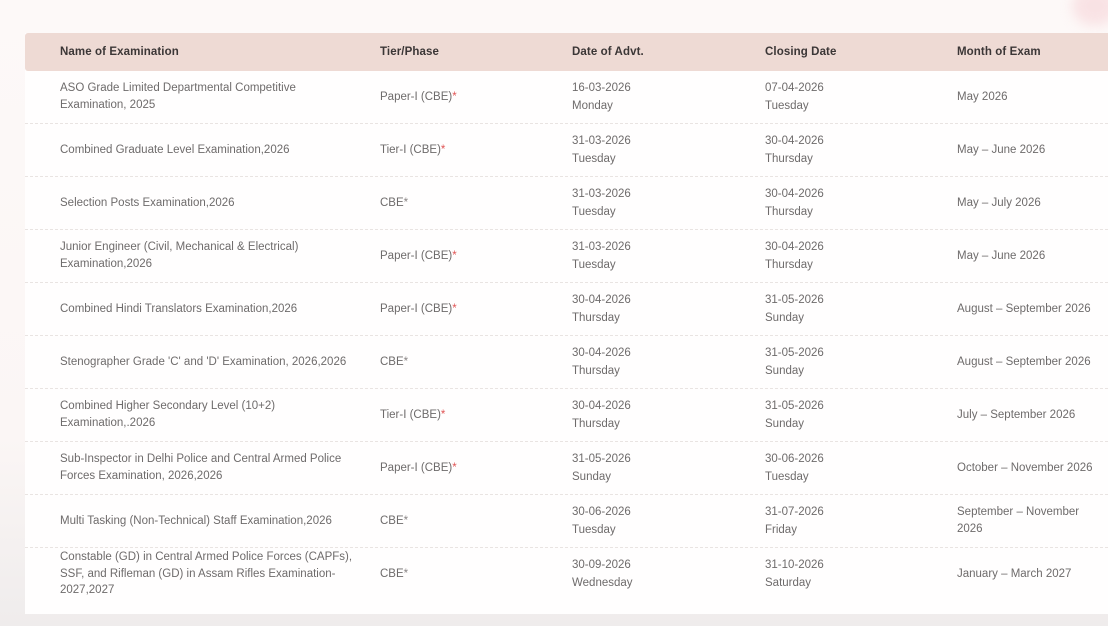  I want to click on cell-advt-date: 30-06-2026 Tuesday, so click(668, 521).